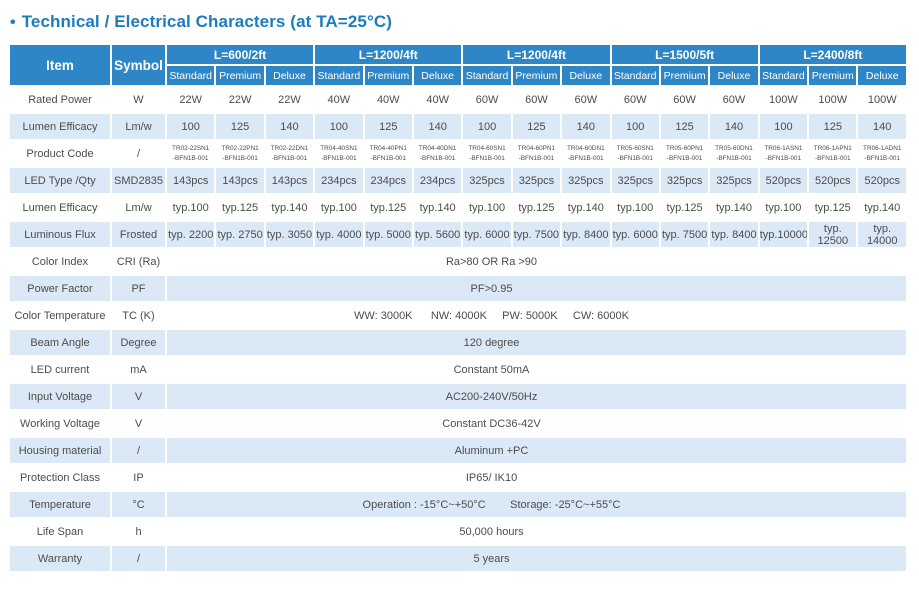 The image size is (919, 614). I want to click on row-symbol: V, so click(138, 396).